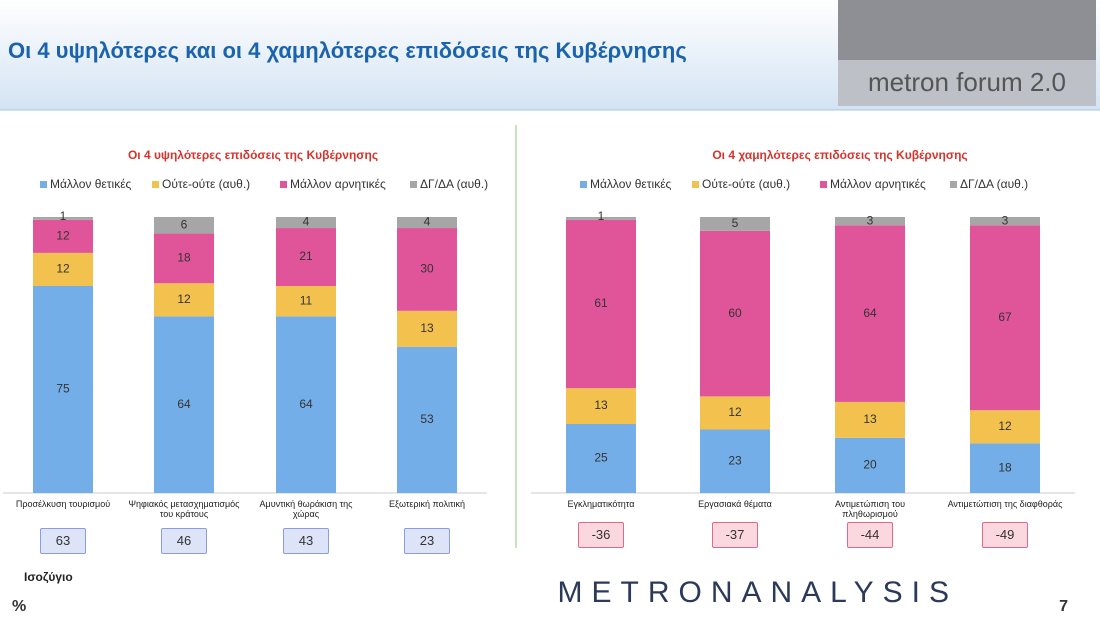  I want to click on data-label: 11, so click(306, 300).